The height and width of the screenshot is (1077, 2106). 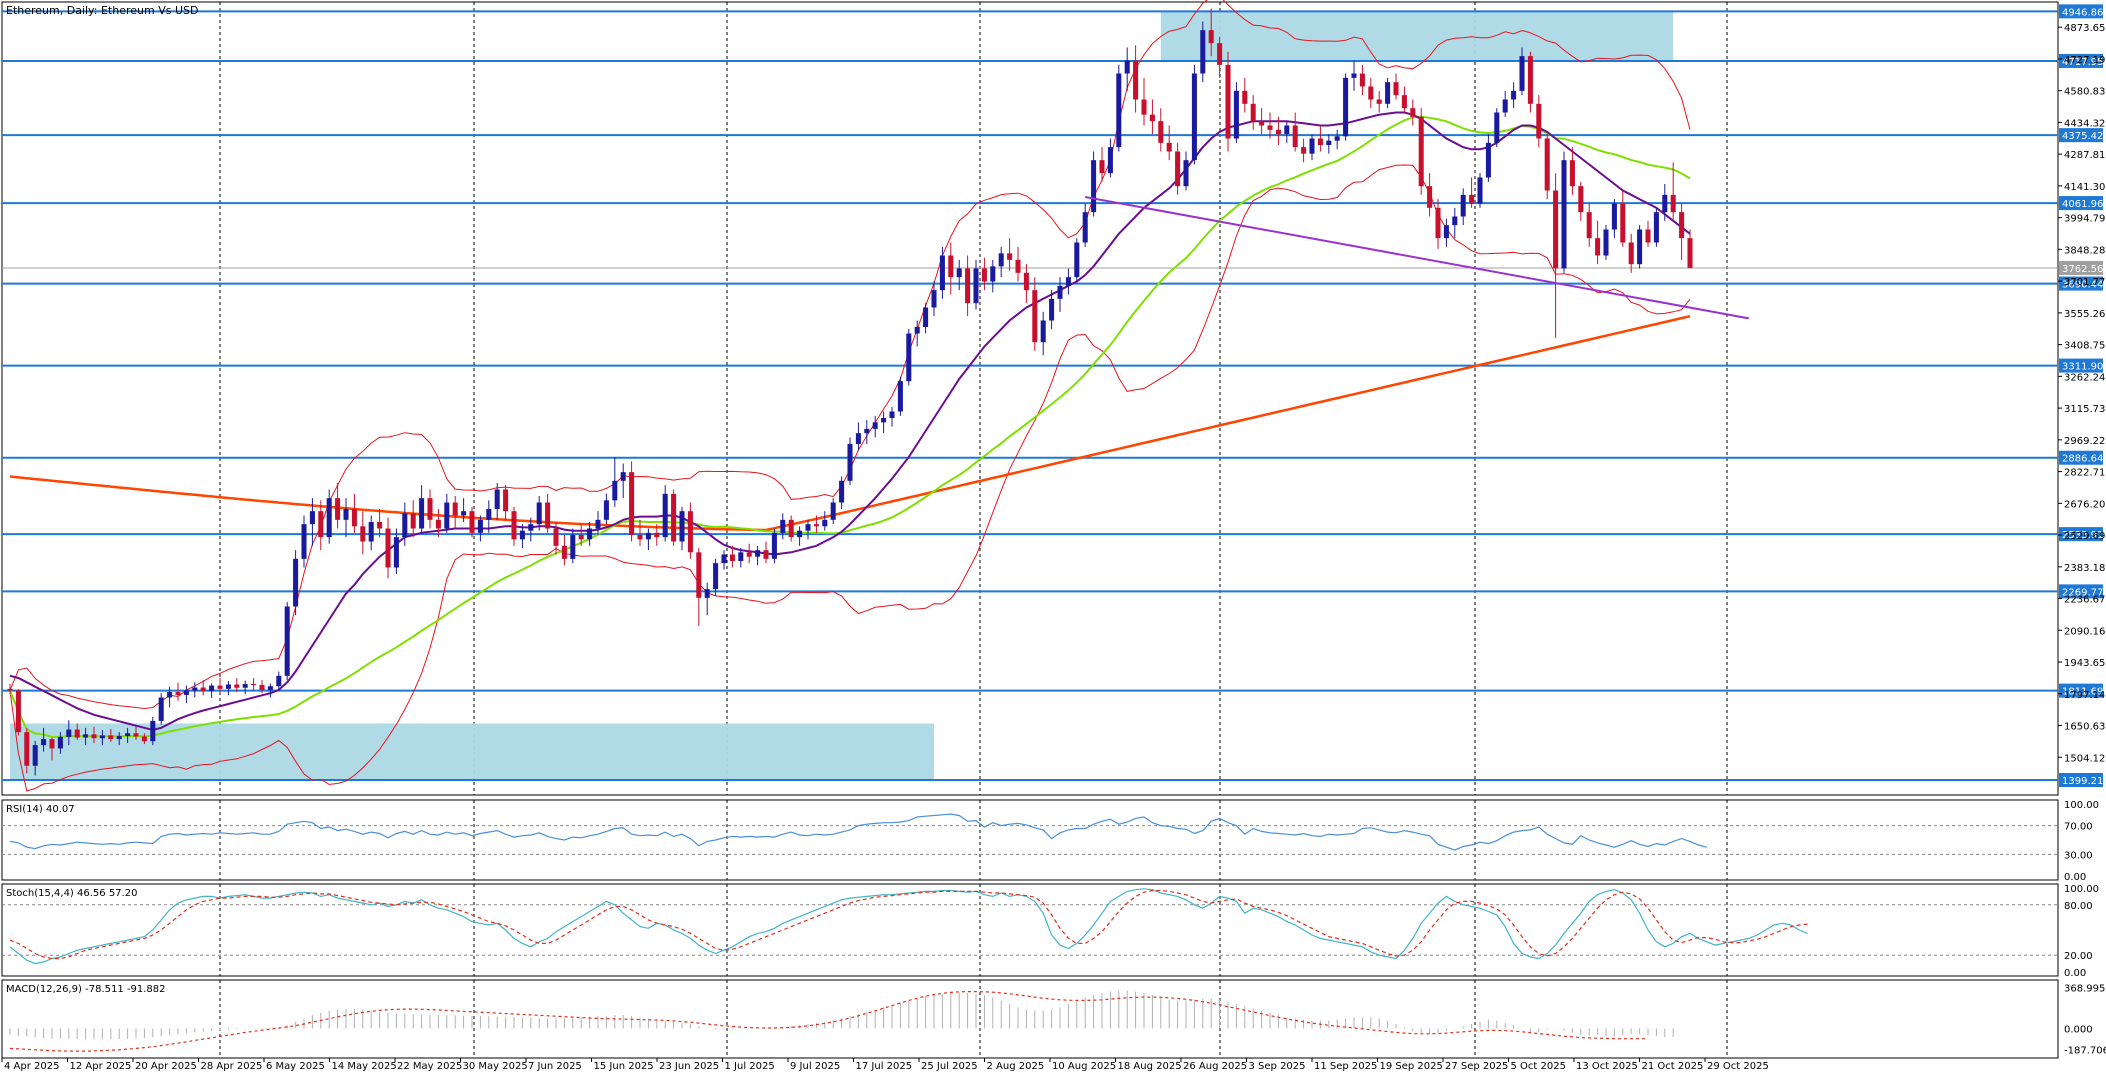 What do you see at coordinates (689, 1066) in the screenshot?
I see `x-tick-label: 23 Jun 2025` at bounding box center [689, 1066].